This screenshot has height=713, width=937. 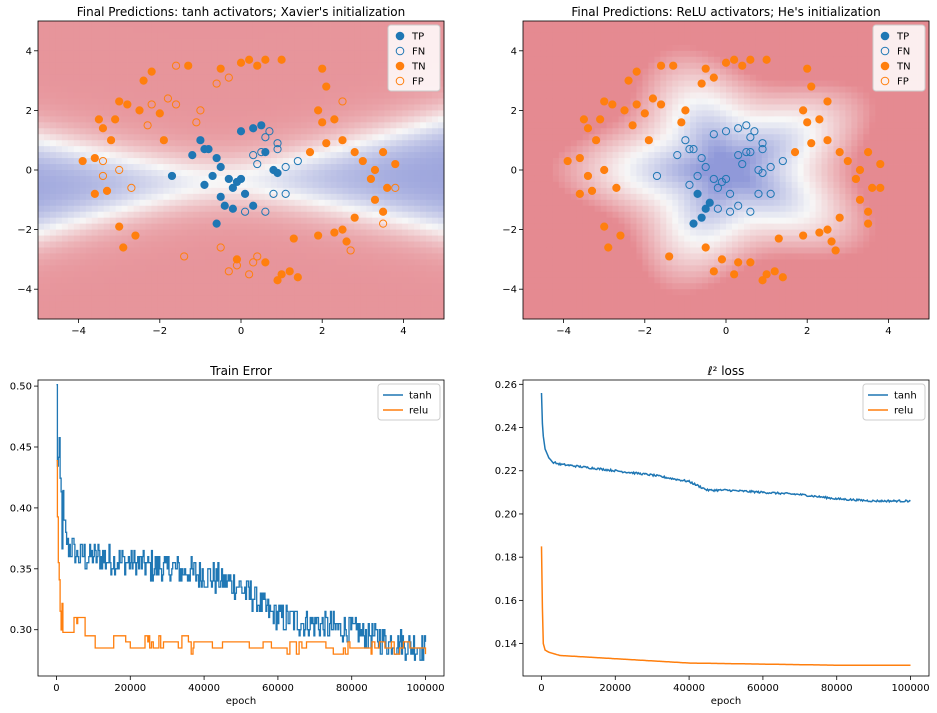 What do you see at coordinates (253, 262) in the screenshot?
I see `point-fp` at bounding box center [253, 262].